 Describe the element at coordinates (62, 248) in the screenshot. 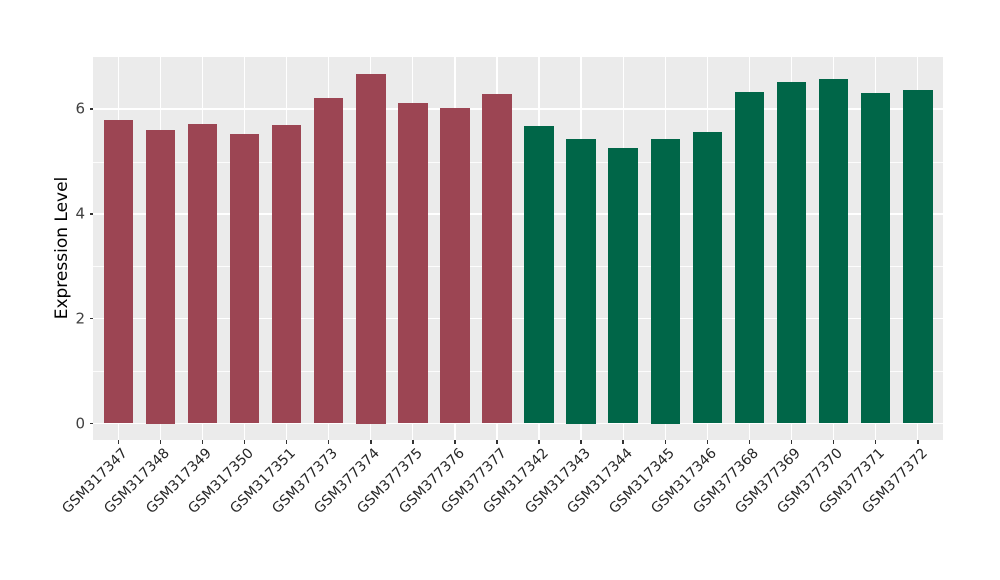

I see `y-axis-title: Expression Level` at that location.